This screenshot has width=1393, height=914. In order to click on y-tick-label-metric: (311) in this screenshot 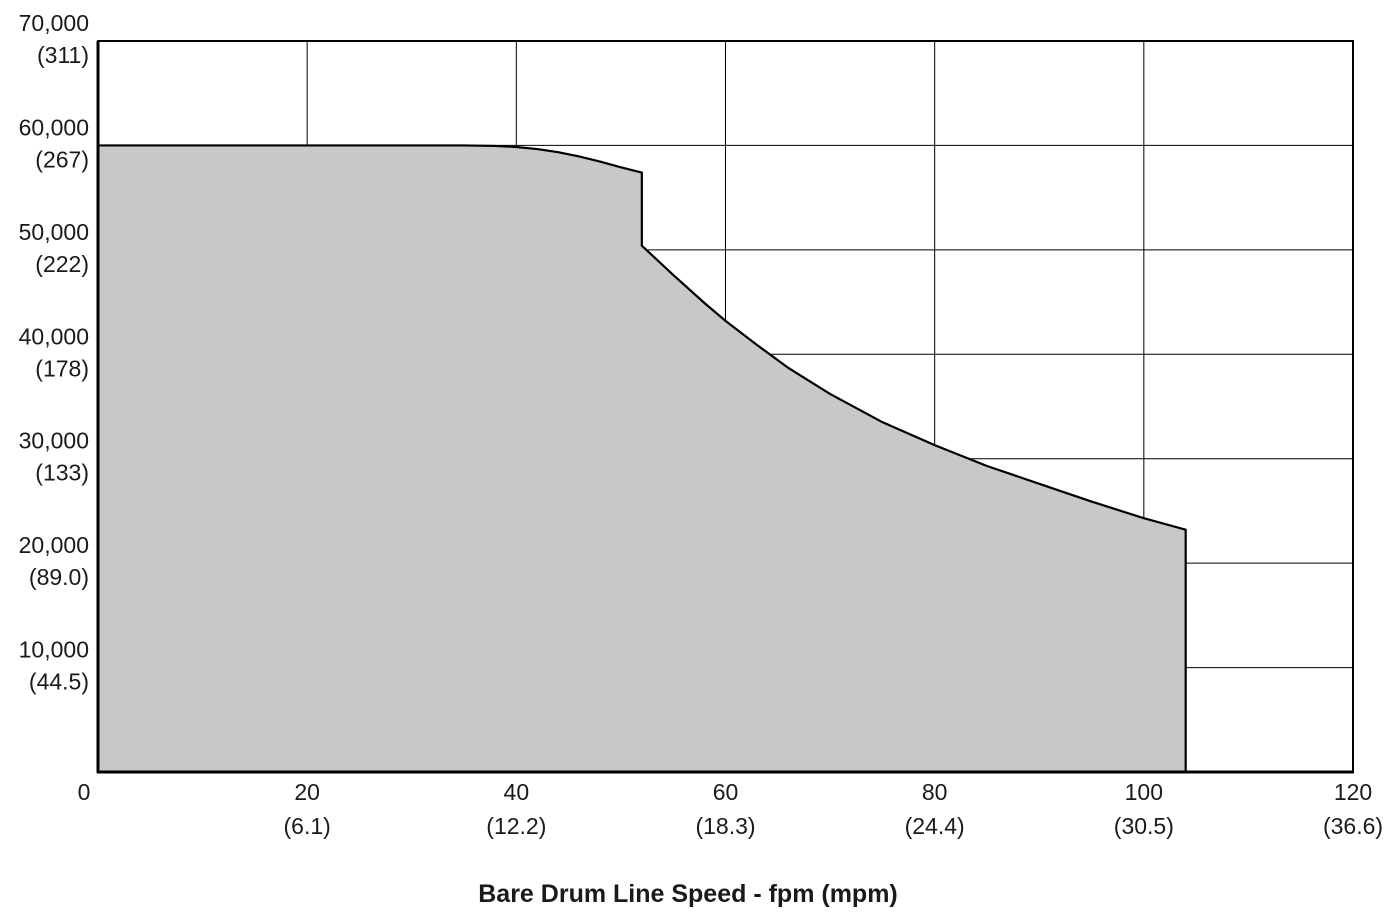, I will do `click(63, 55)`.